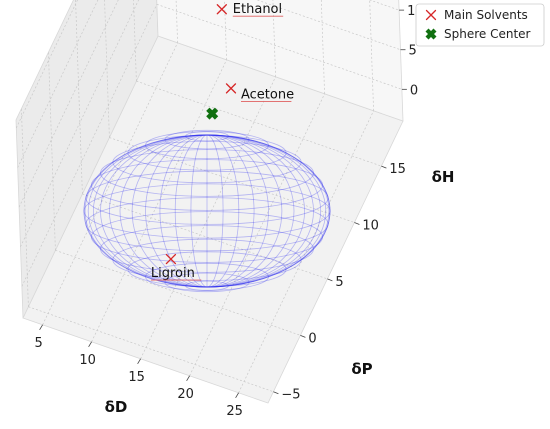 This screenshot has height=429, width=550. What do you see at coordinates (443, 177) in the screenshot?
I see `z-axis-label: δH` at bounding box center [443, 177].